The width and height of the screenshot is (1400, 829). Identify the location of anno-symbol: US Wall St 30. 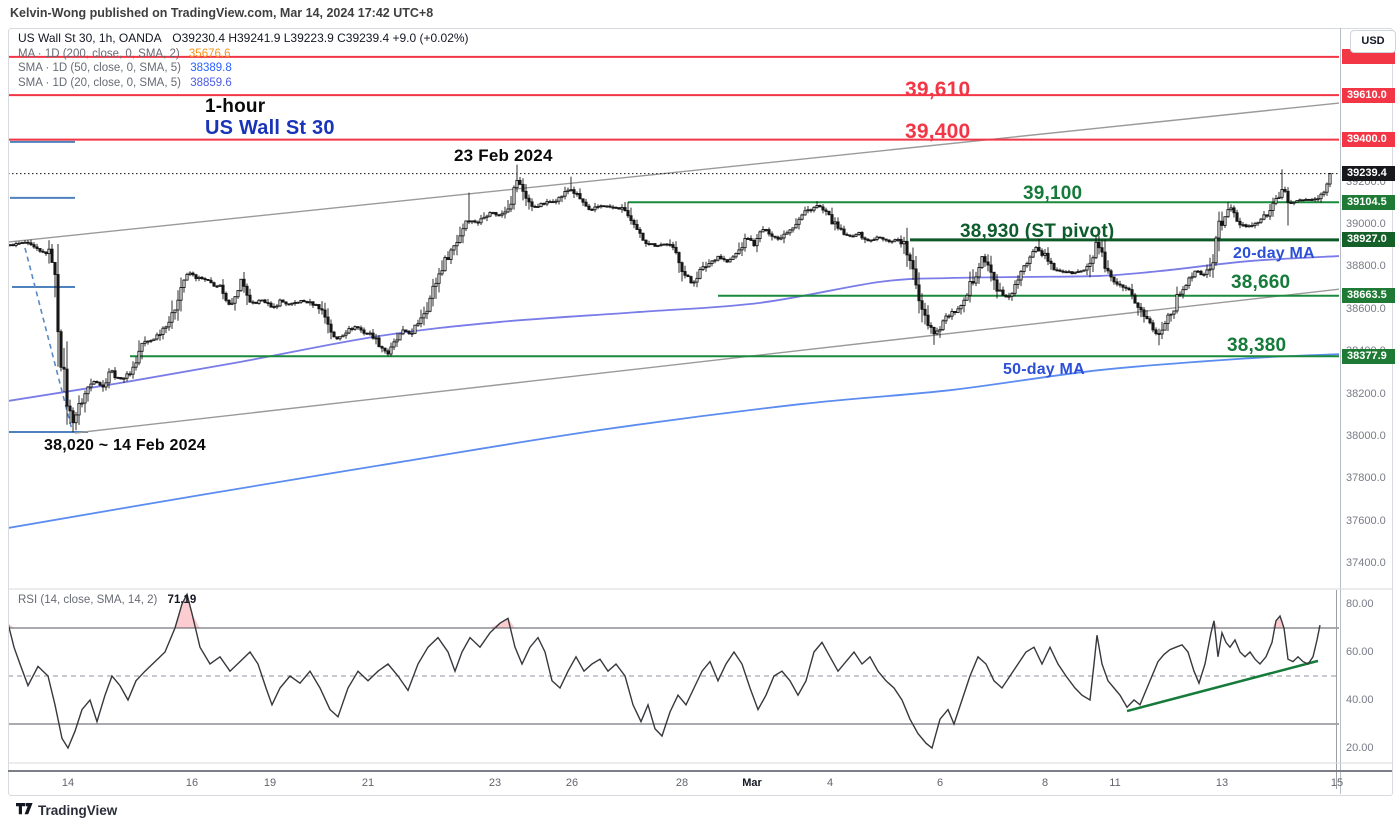
(270, 128).